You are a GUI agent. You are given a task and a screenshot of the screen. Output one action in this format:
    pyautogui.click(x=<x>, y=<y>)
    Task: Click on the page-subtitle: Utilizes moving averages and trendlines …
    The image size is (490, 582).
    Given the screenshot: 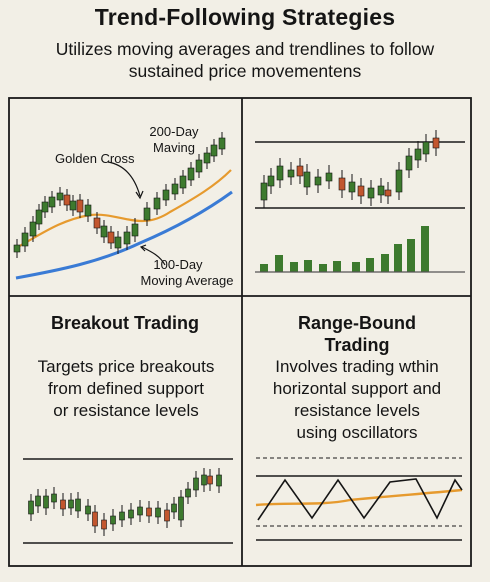 What is the action you would take?
    pyautogui.click(x=245, y=60)
    